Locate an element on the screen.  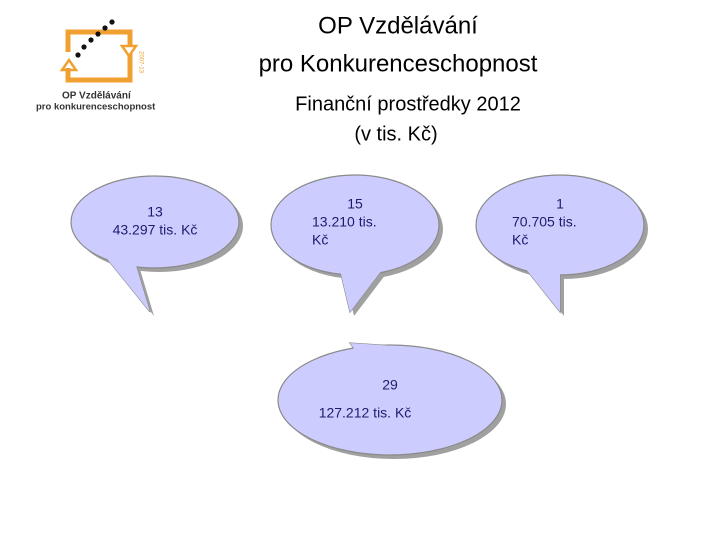
logo-title: OP Vzdělávání is located at coordinates (97, 96).